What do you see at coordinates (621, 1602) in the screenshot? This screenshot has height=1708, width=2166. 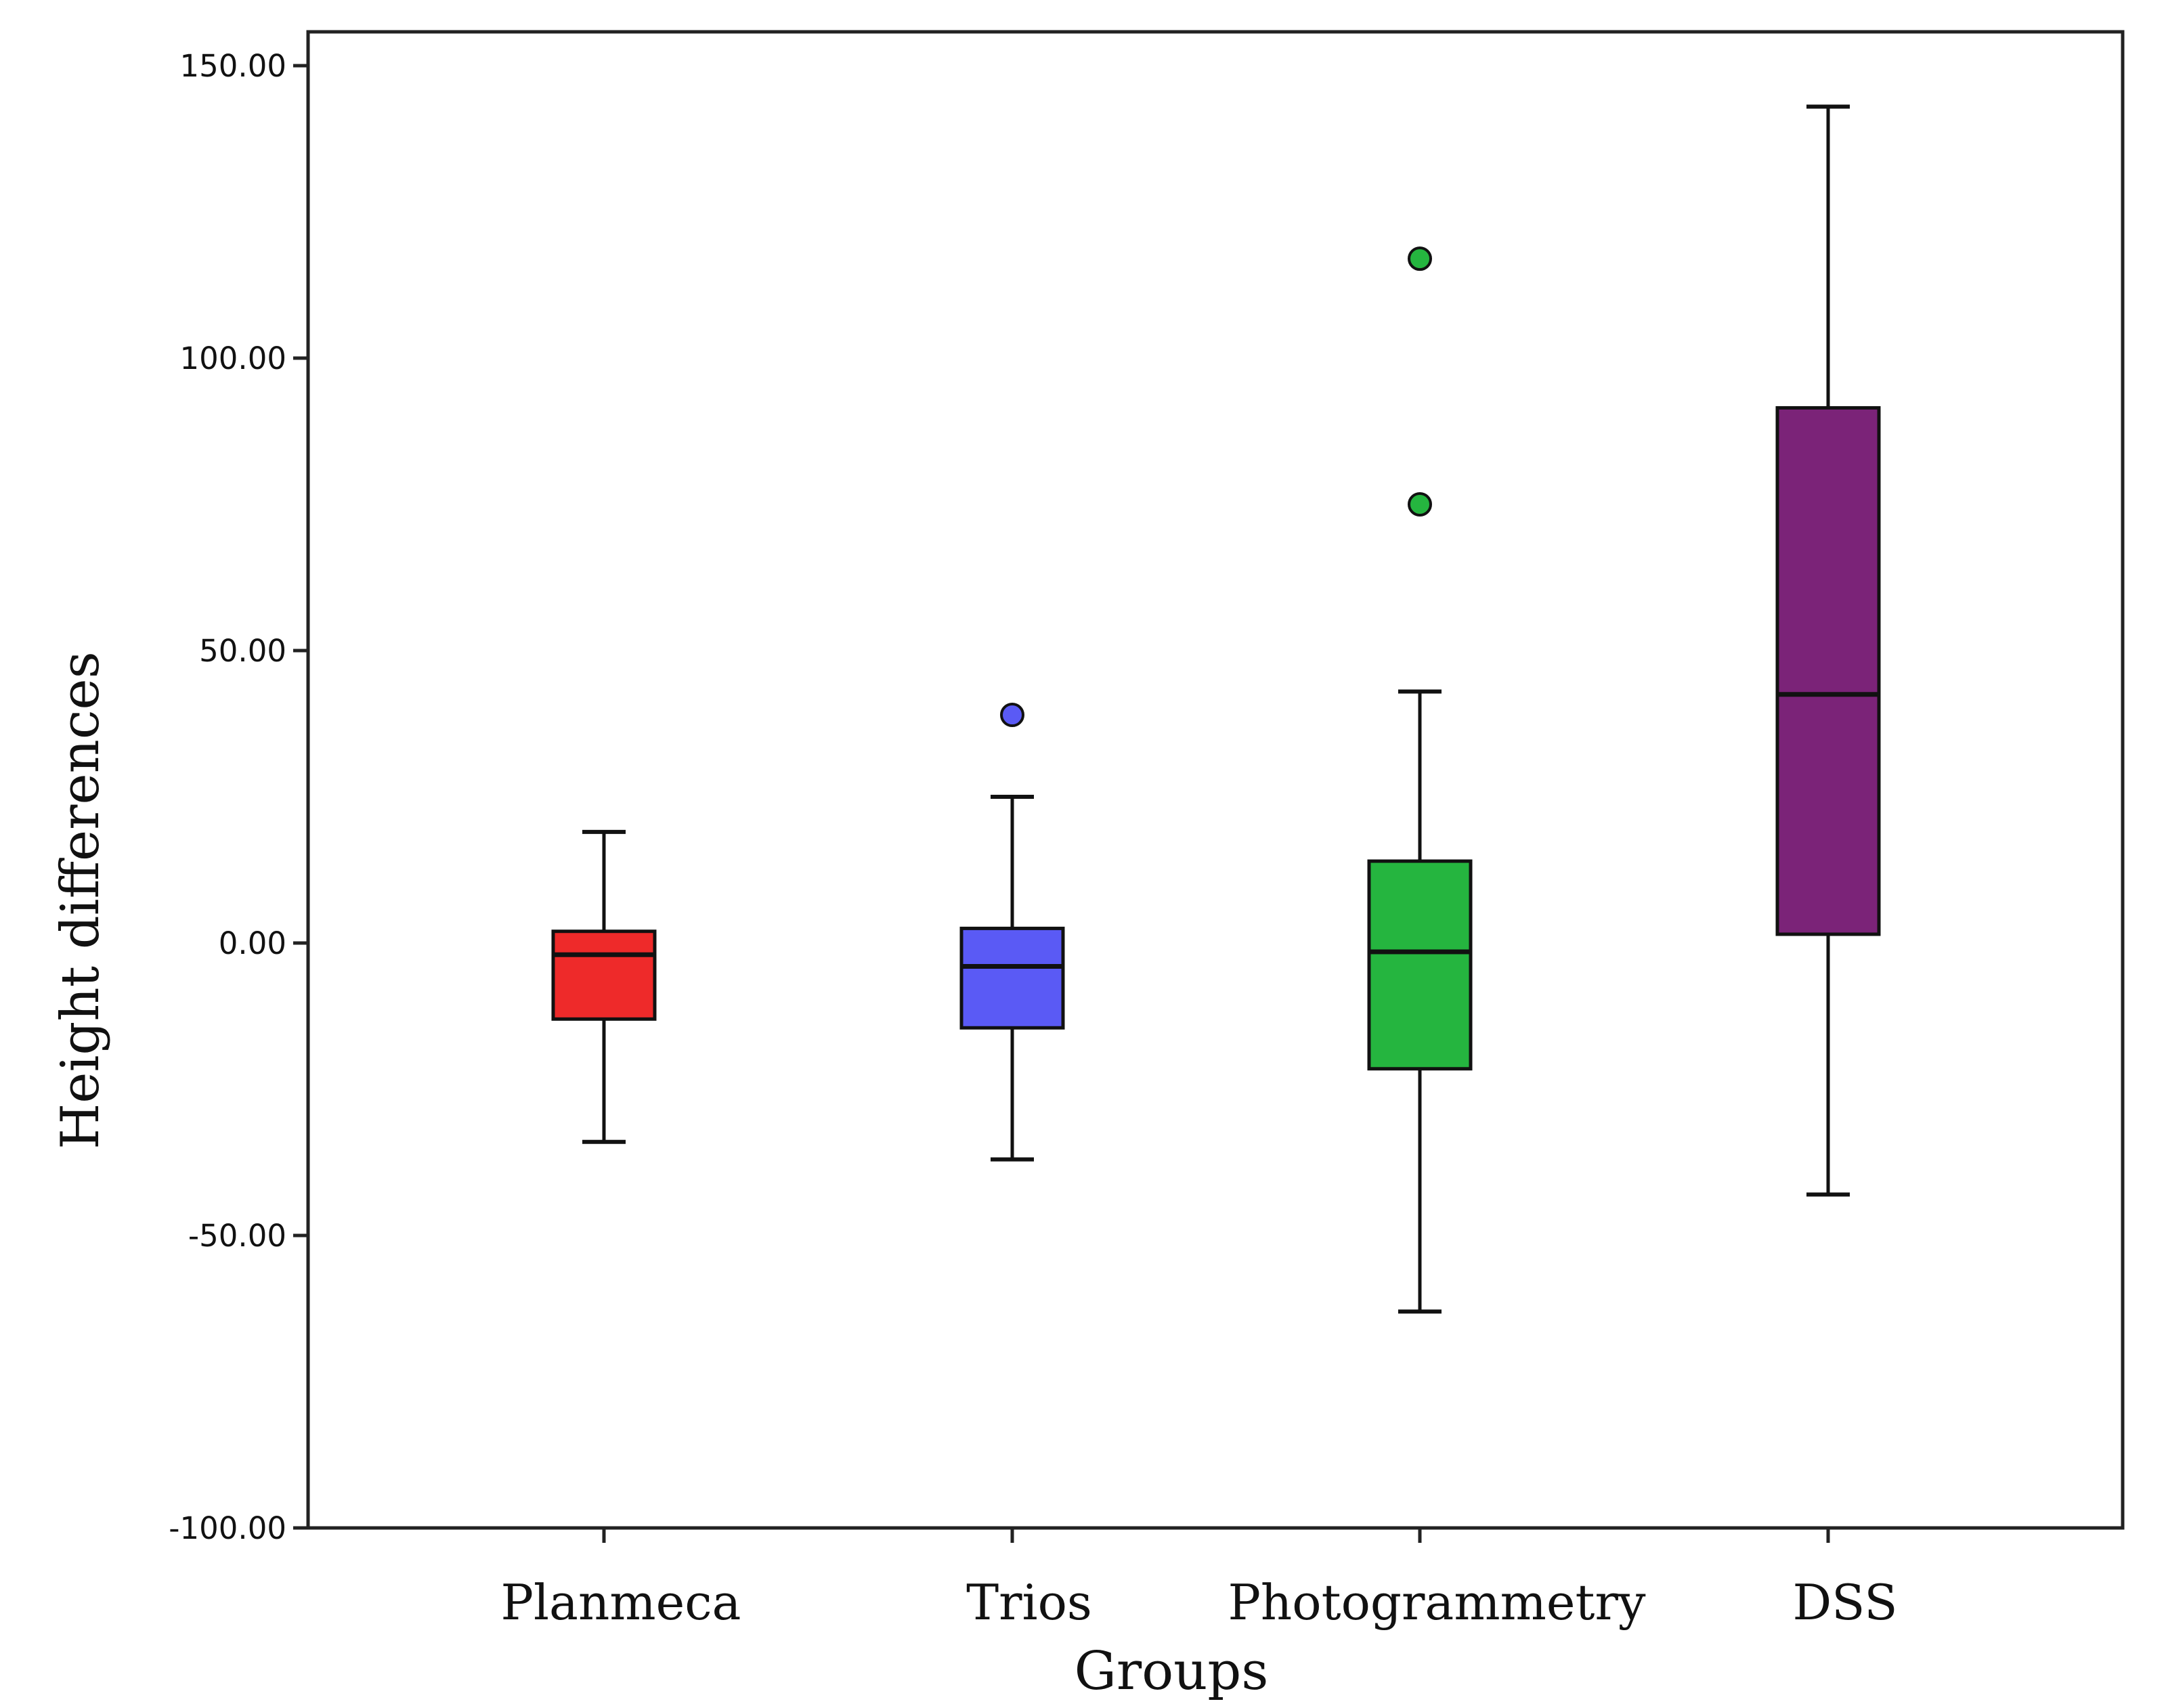 I see `x-tick-label: Planmeca` at bounding box center [621, 1602].